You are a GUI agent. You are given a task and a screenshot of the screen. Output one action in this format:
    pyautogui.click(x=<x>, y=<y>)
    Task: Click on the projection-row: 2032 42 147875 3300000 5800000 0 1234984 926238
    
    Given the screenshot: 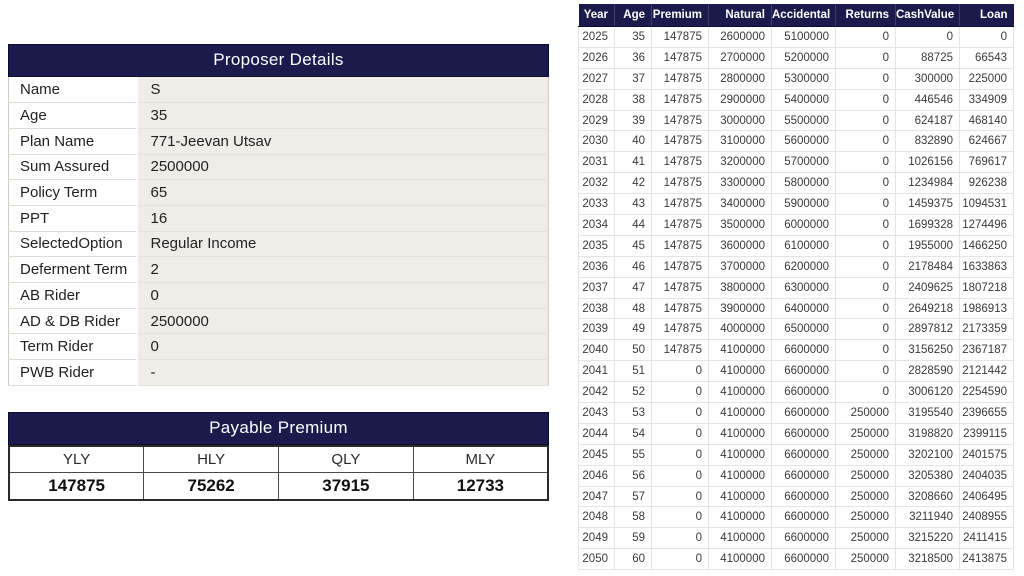 What is the action you would take?
    pyautogui.click(x=796, y=183)
    